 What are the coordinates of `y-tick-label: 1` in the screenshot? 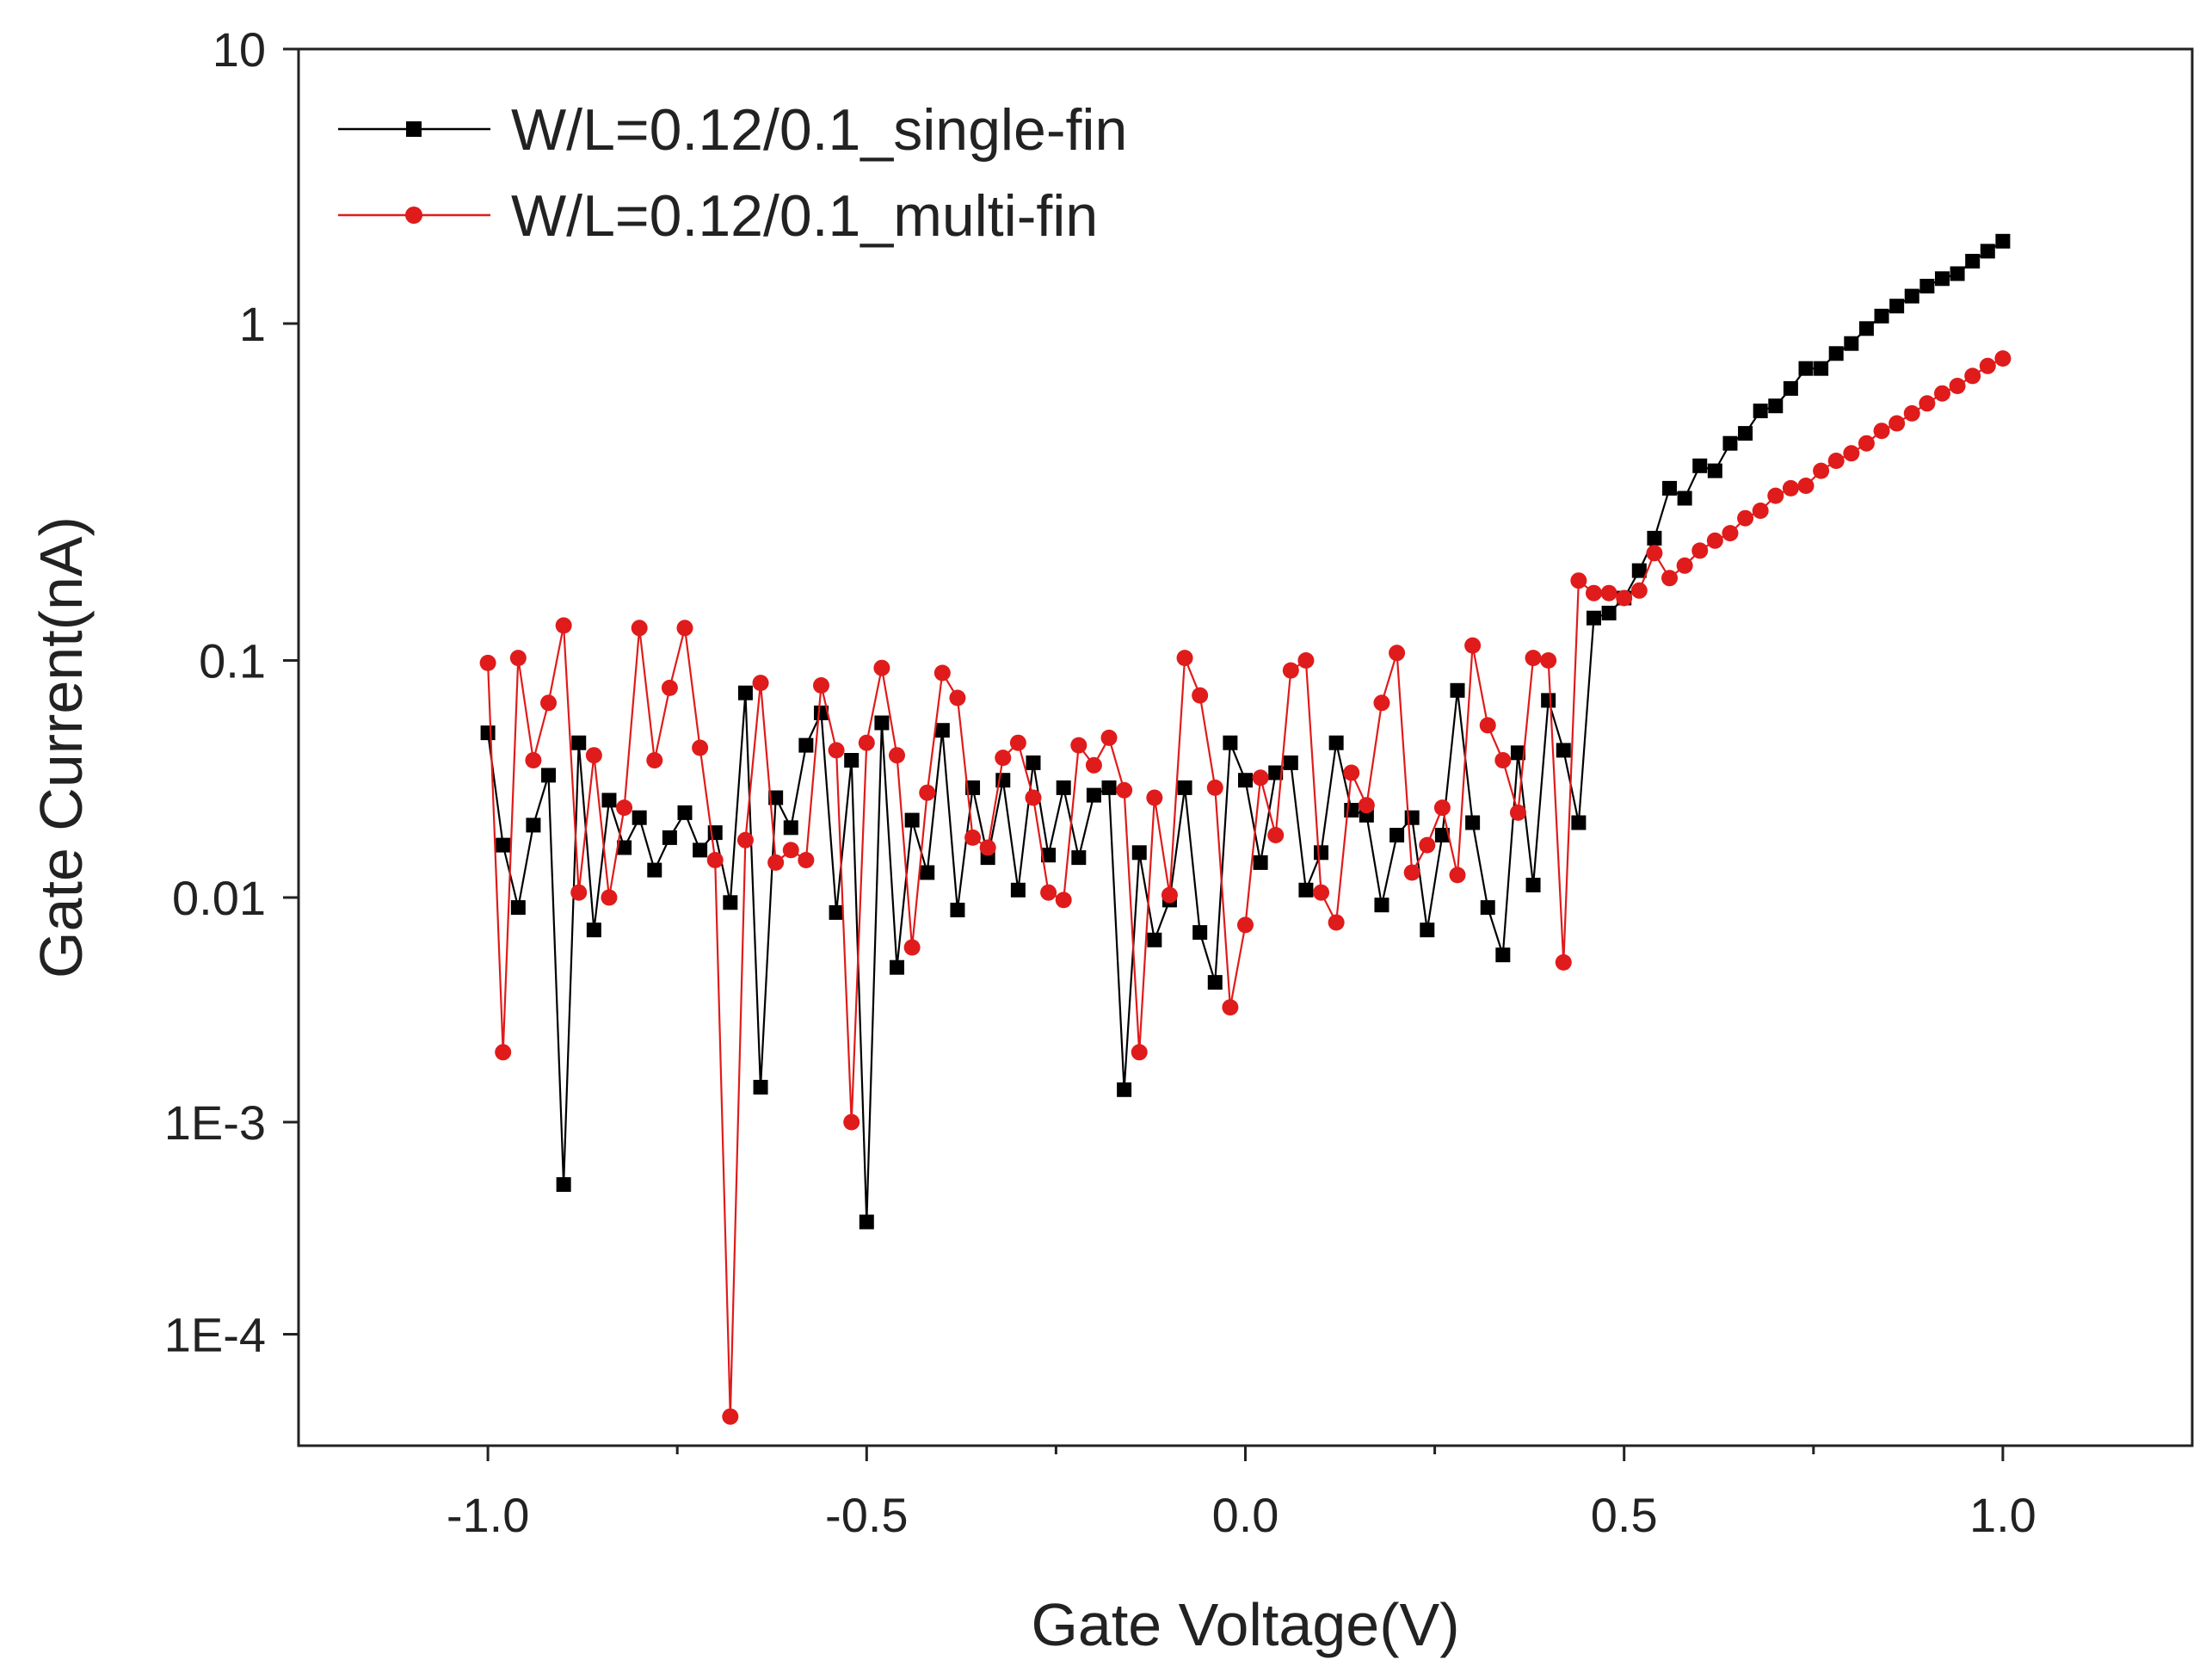 It's located at (253, 324).